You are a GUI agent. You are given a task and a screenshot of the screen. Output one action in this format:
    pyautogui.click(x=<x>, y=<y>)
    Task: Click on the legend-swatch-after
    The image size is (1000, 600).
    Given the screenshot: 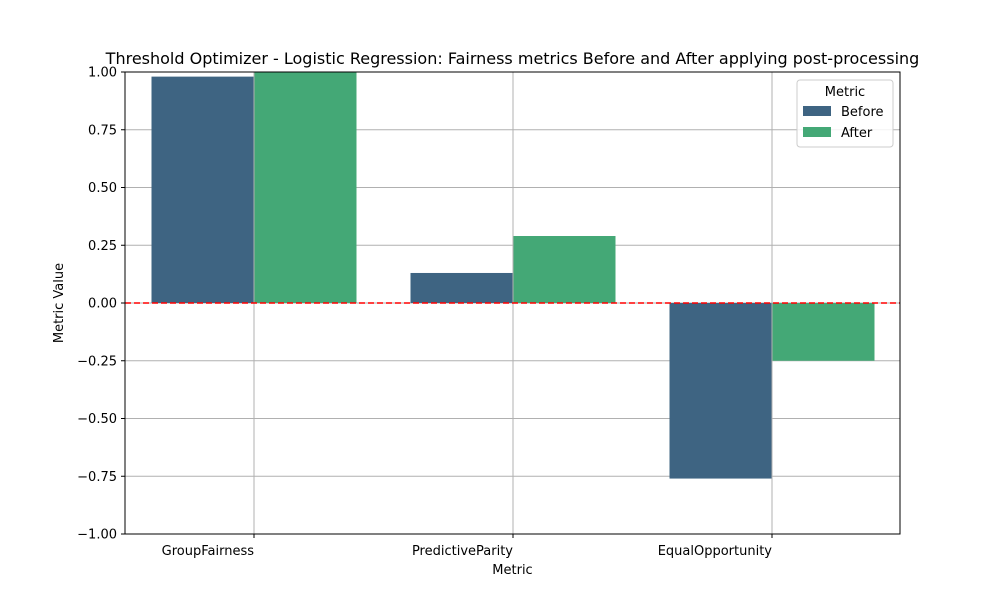 What is the action you would take?
    pyautogui.click(x=817, y=132)
    